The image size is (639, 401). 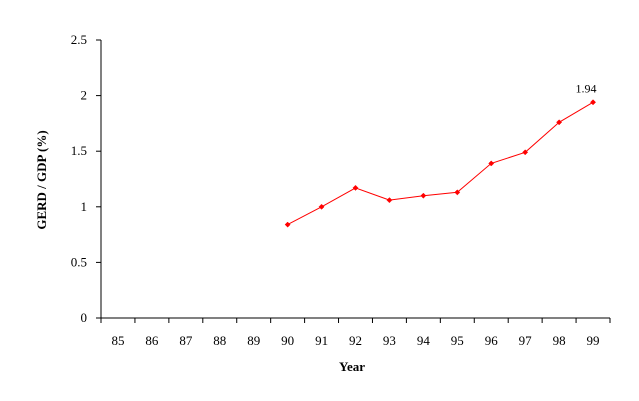 What do you see at coordinates (79, 150) in the screenshot?
I see `y-tick-label: 1.5` at bounding box center [79, 150].